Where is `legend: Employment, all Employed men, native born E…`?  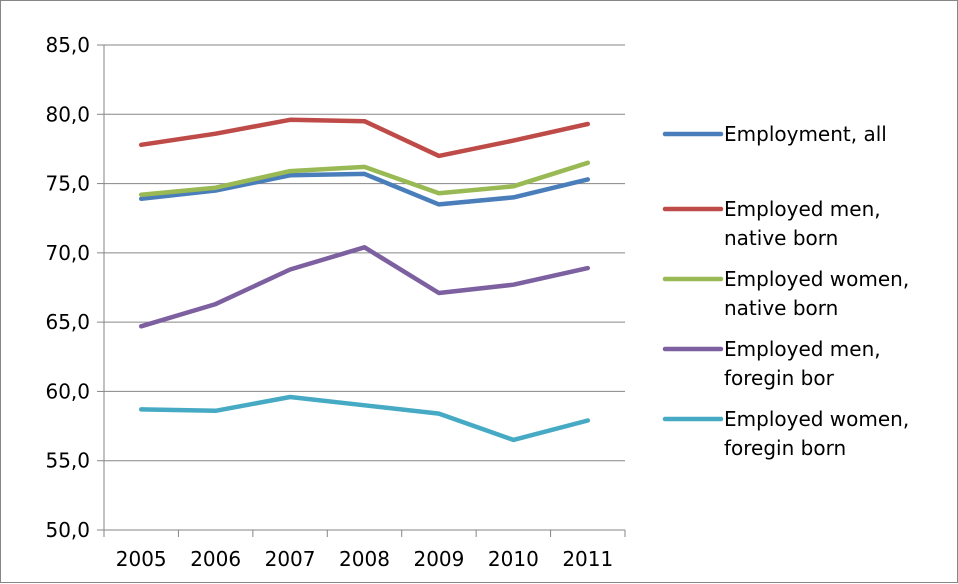 legend: Employment, all Employed men, native born E… is located at coordinates (785, 291).